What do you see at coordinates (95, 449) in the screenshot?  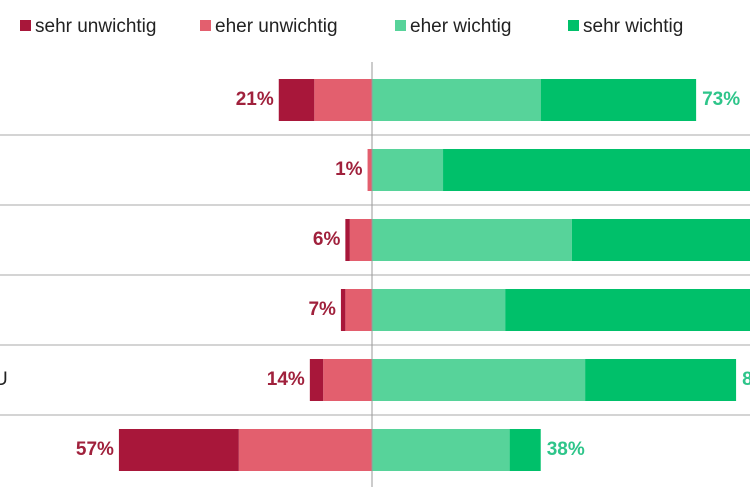 I see `negative-total-label: 57%` at bounding box center [95, 449].